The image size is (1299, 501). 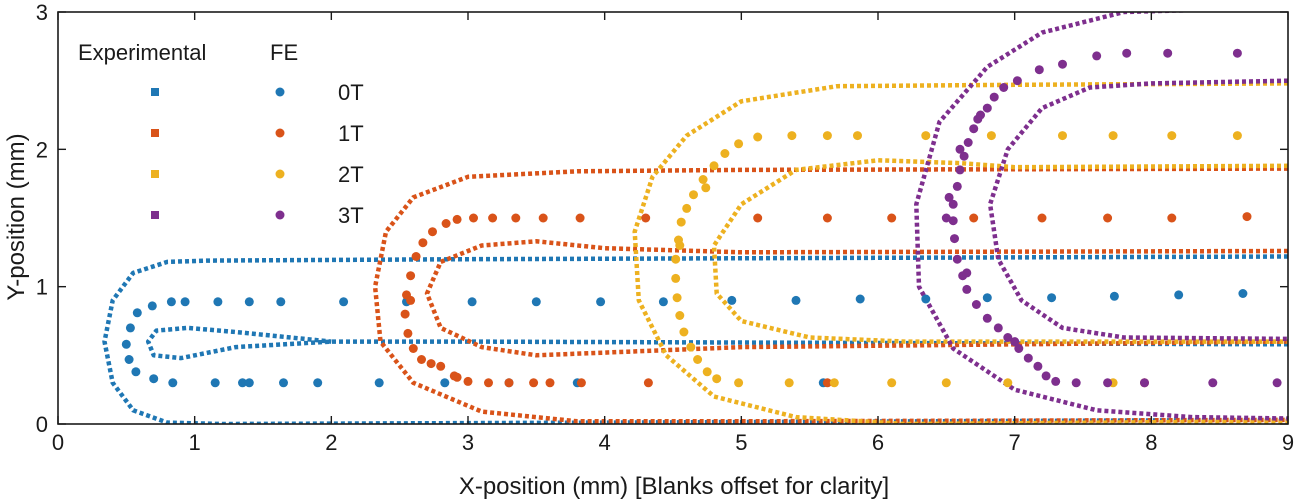 What do you see at coordinates (224, 131) in the screenshot?
I see `legend: Experimental FE 0T 1T 2T 3T` at bounding box center [224, 131].